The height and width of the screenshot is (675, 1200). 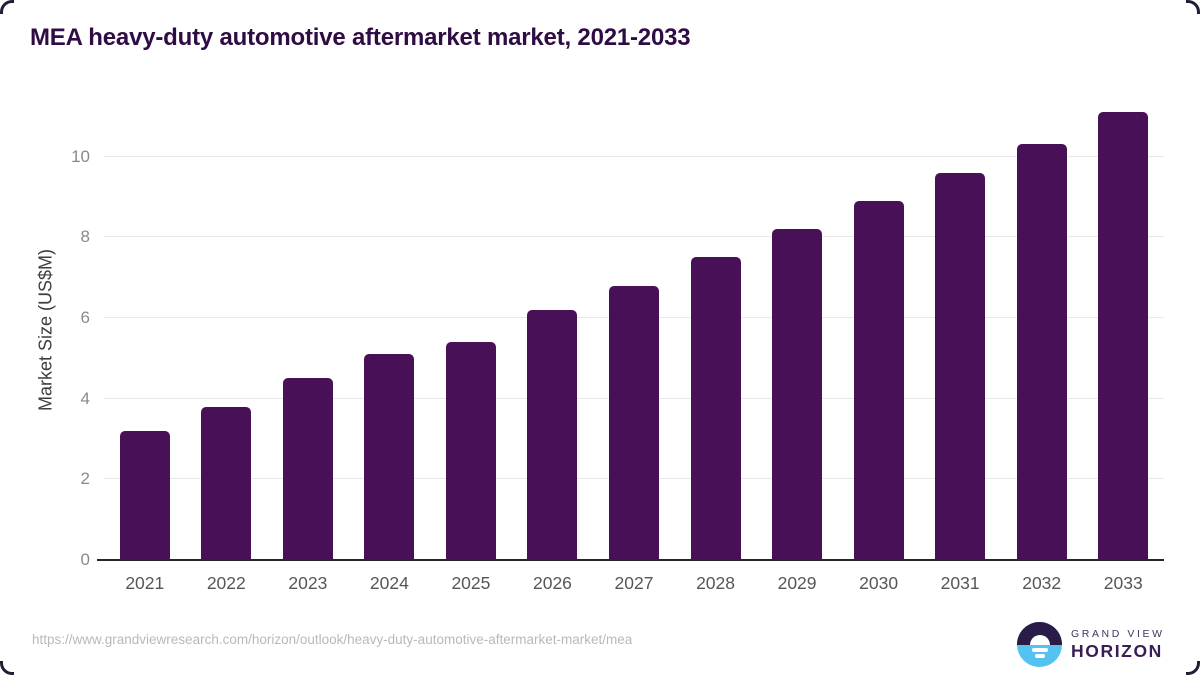 What do you see at coordinates (1123, 583) in the screenshot?
I see `x-tick-label-2033: 2033` at bounding box center [1123, 583].